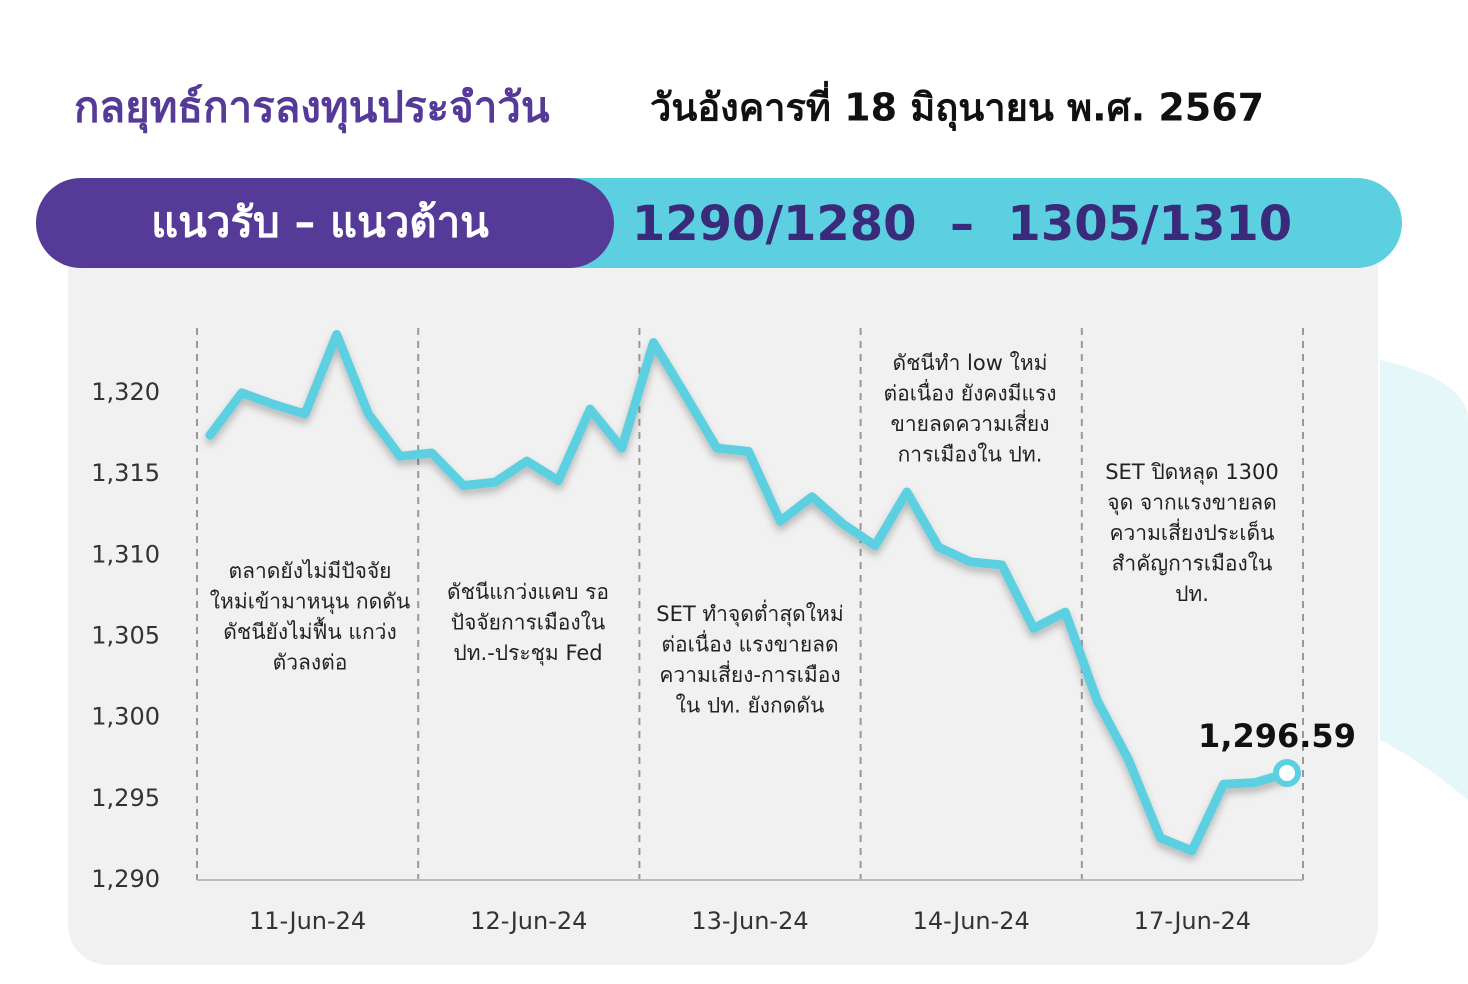  I want to click on y-tick-label: 1,290, so click(125, 879).